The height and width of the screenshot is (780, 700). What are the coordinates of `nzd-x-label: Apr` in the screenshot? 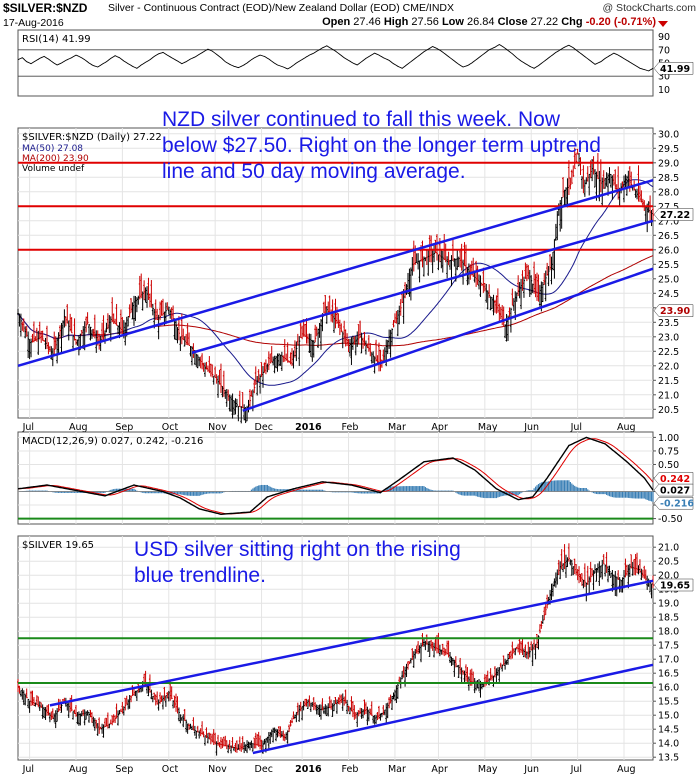 It's located at (439, 427).